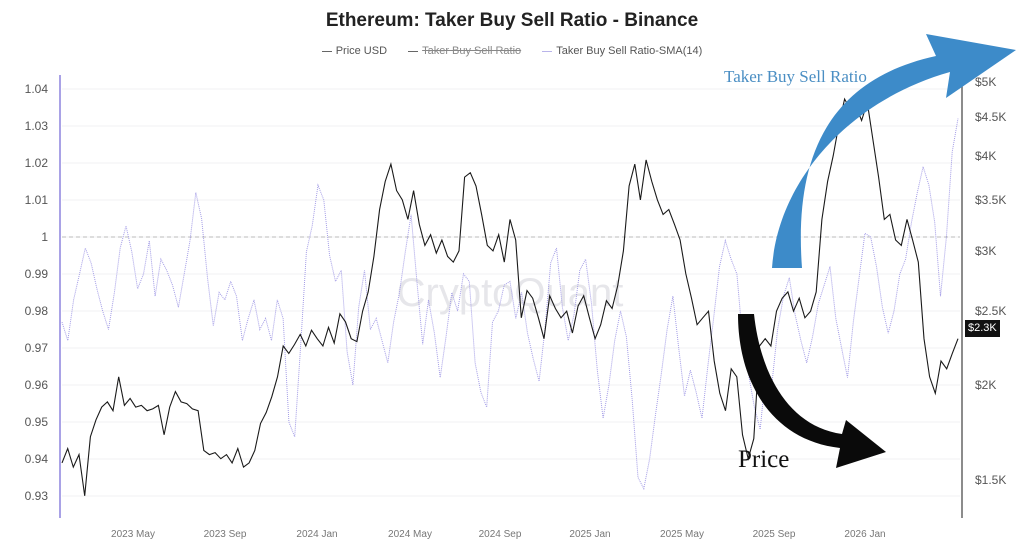  What do you see at coordinates (982, 328) in the screenshot?
I see `current-price-badge: $2.3K` at bounding box center [982, 328].